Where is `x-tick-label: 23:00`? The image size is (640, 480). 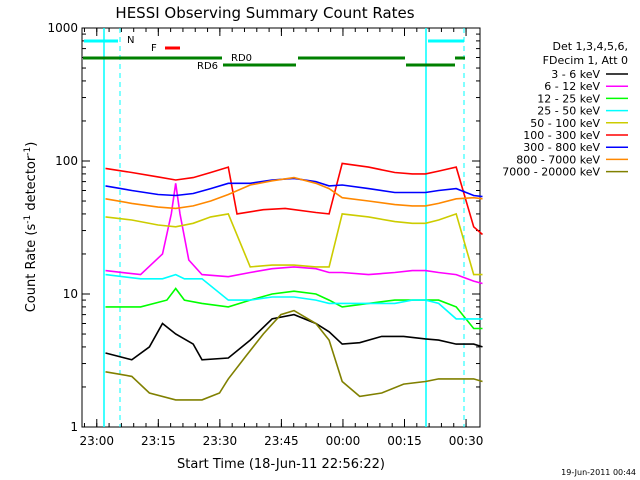
x-tick-label: 23:00 is located at coordinates (96, 441).